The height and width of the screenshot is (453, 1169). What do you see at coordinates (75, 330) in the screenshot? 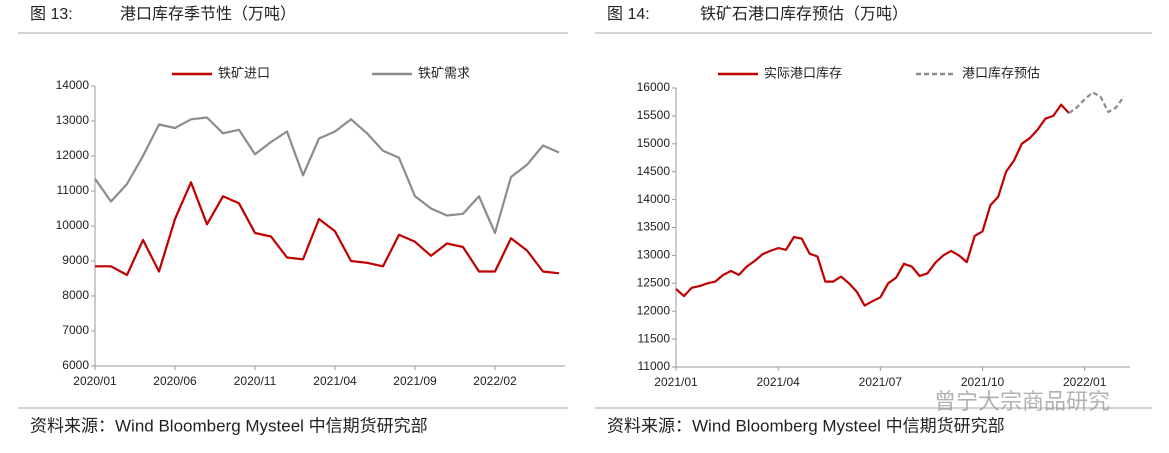
I see `y-tick-label: 7000` at bounding box center [75, 330].